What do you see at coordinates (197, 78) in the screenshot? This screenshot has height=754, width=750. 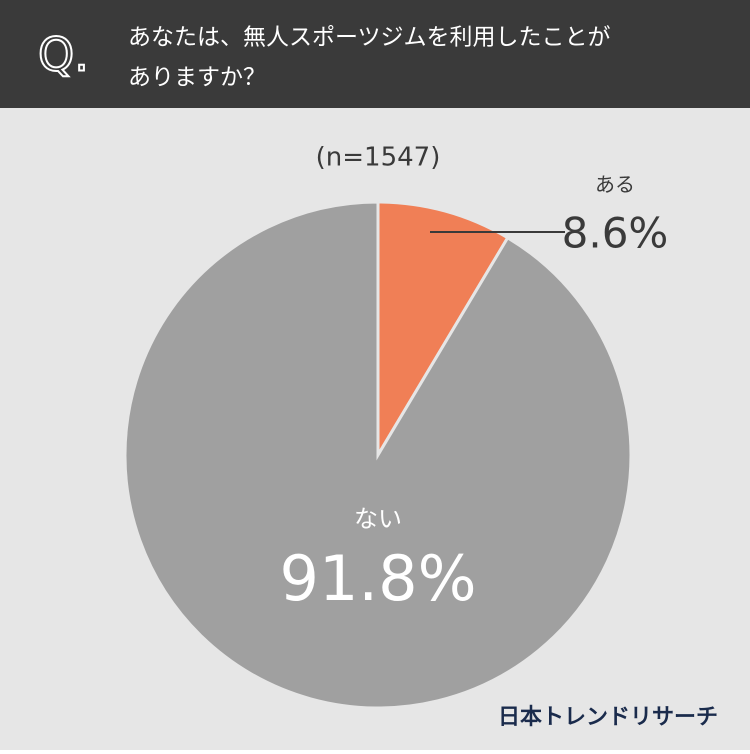 I see `question-line: ありますか？` at bounding box center [197, 78].